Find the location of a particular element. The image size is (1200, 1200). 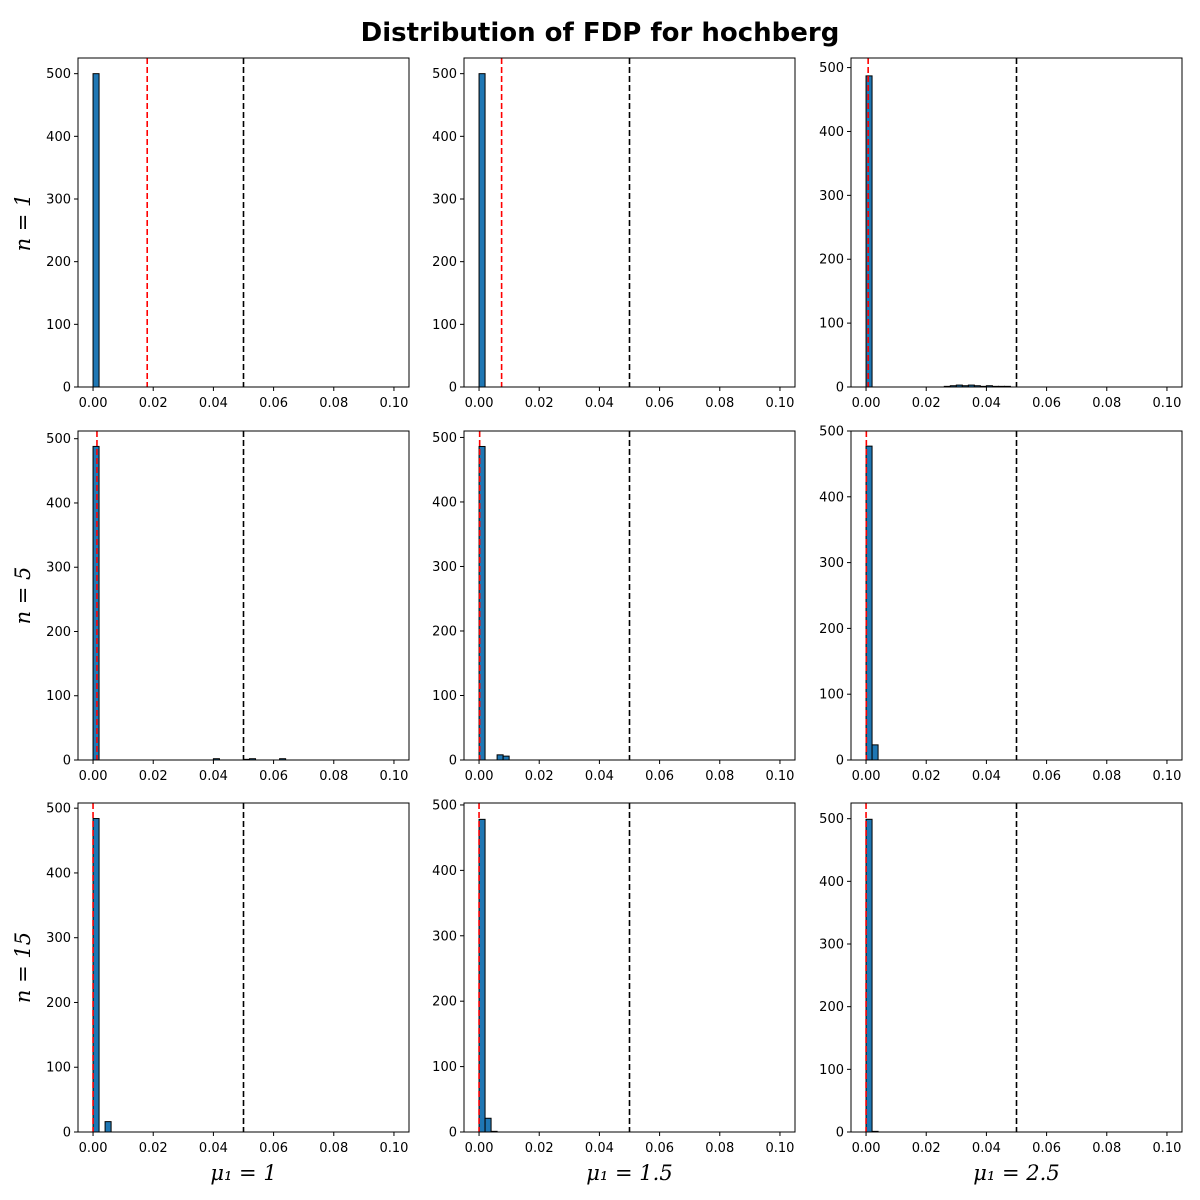

subplot-r1-c1: 0.00 0.02 0.04 0.06 0.08 0.10 0 100 200 300 400 500 is located at coordinates (614, 607).